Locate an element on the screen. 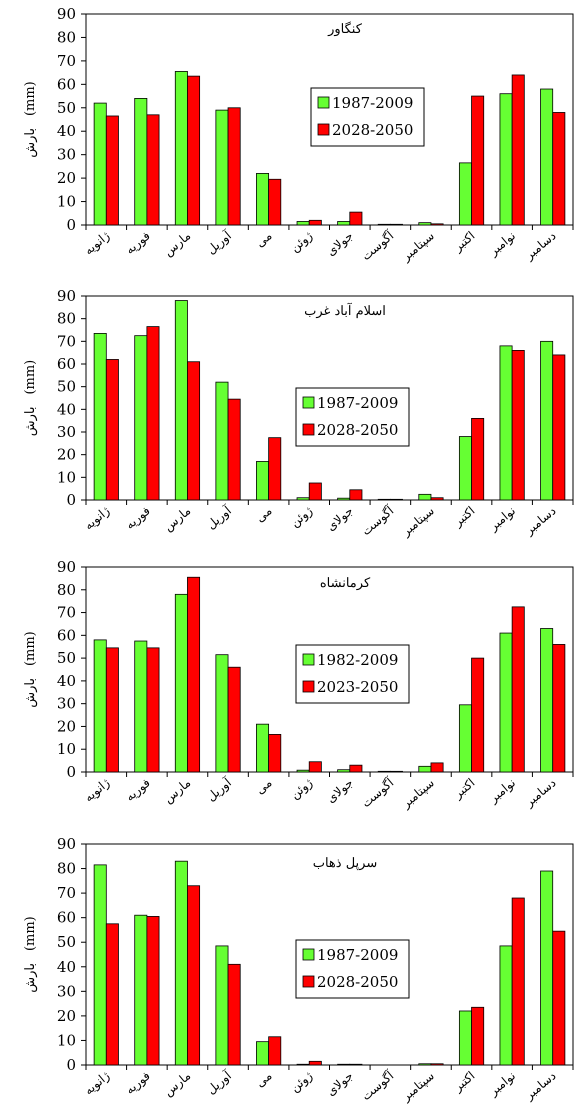 The image size is (576, 1112). legend-box is located at coordinates (352, 969).